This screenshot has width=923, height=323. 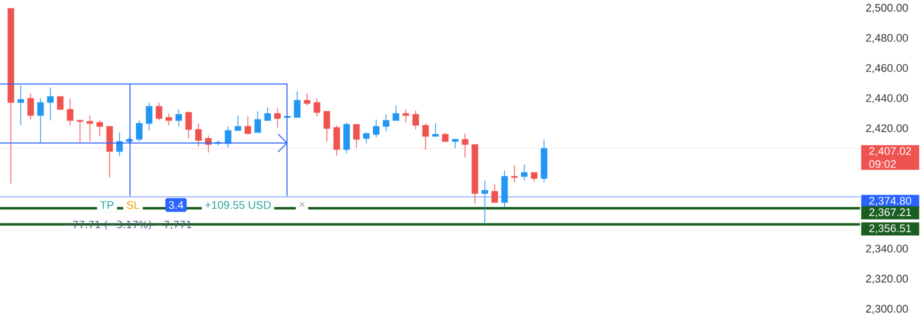 What do you see at coordinates (890, 151) in the screenshot?
I see `ref-line-label: 2,407.02` at bounding box center [890, 151].